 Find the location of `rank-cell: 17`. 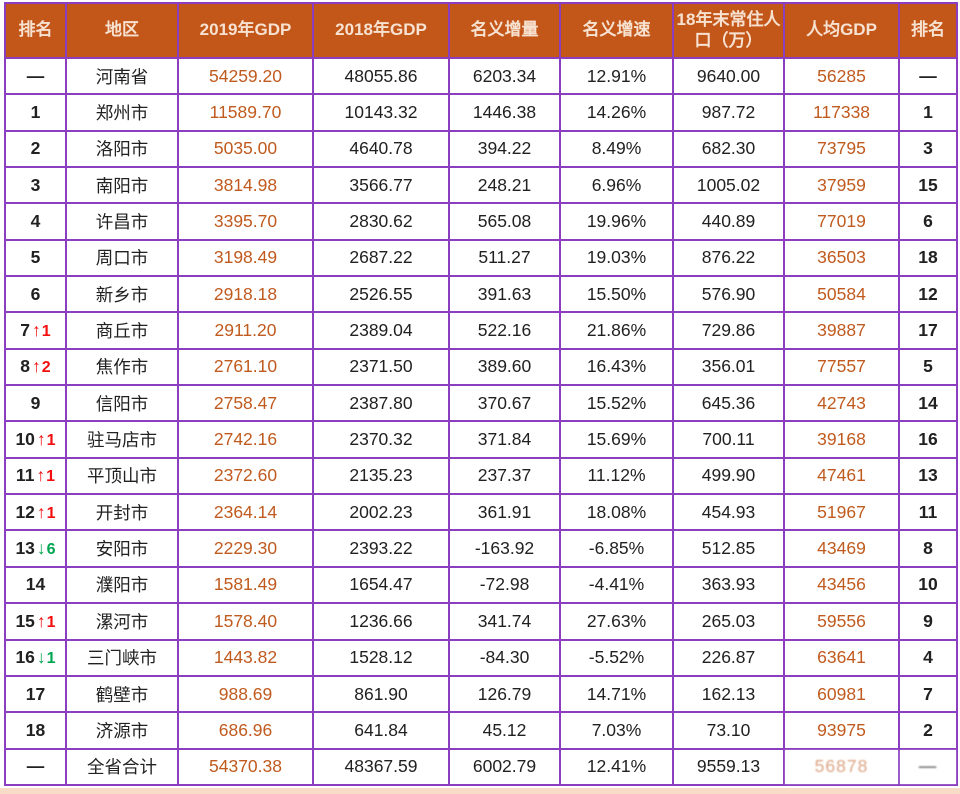

rank-cell: 17 is located at coordinates (35, 694).